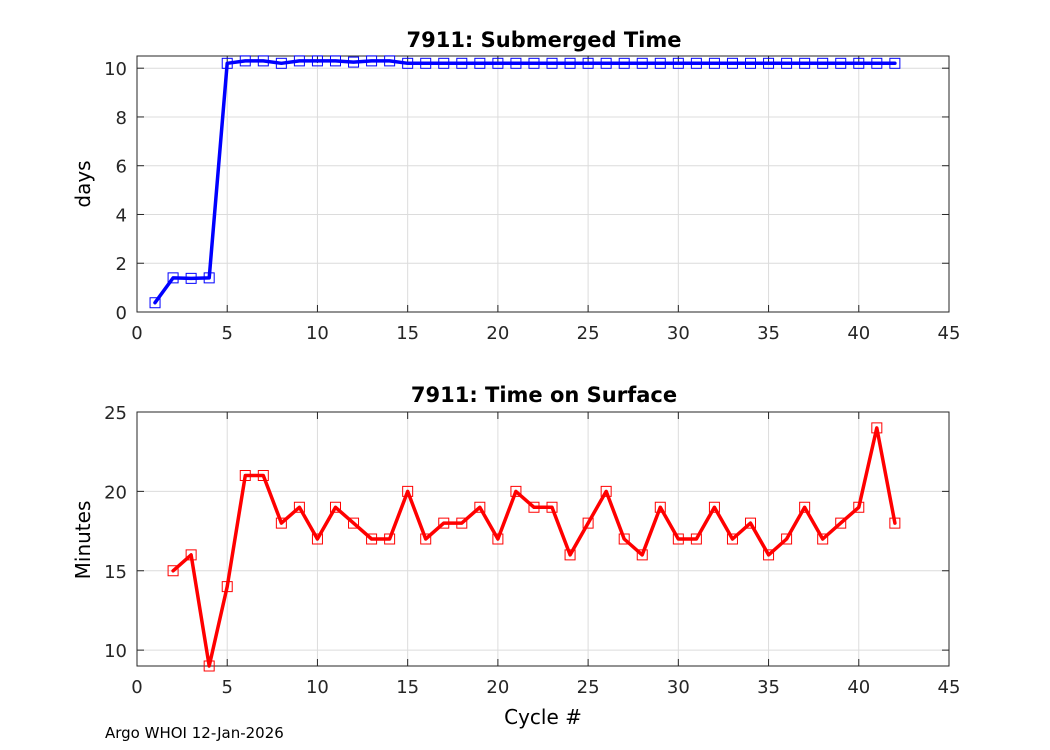 This screenshot has height=750, width=1050. Describe the element at coordinates (121, 264) in the screenshot. I see `y-tick-label: 2` at that location.